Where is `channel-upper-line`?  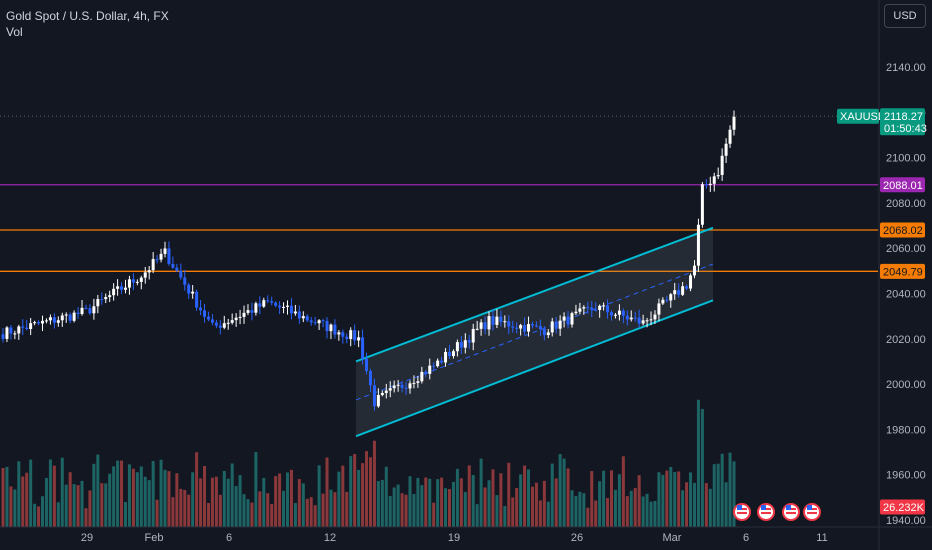 channel-upper-line is located at coordinates (534, 294).